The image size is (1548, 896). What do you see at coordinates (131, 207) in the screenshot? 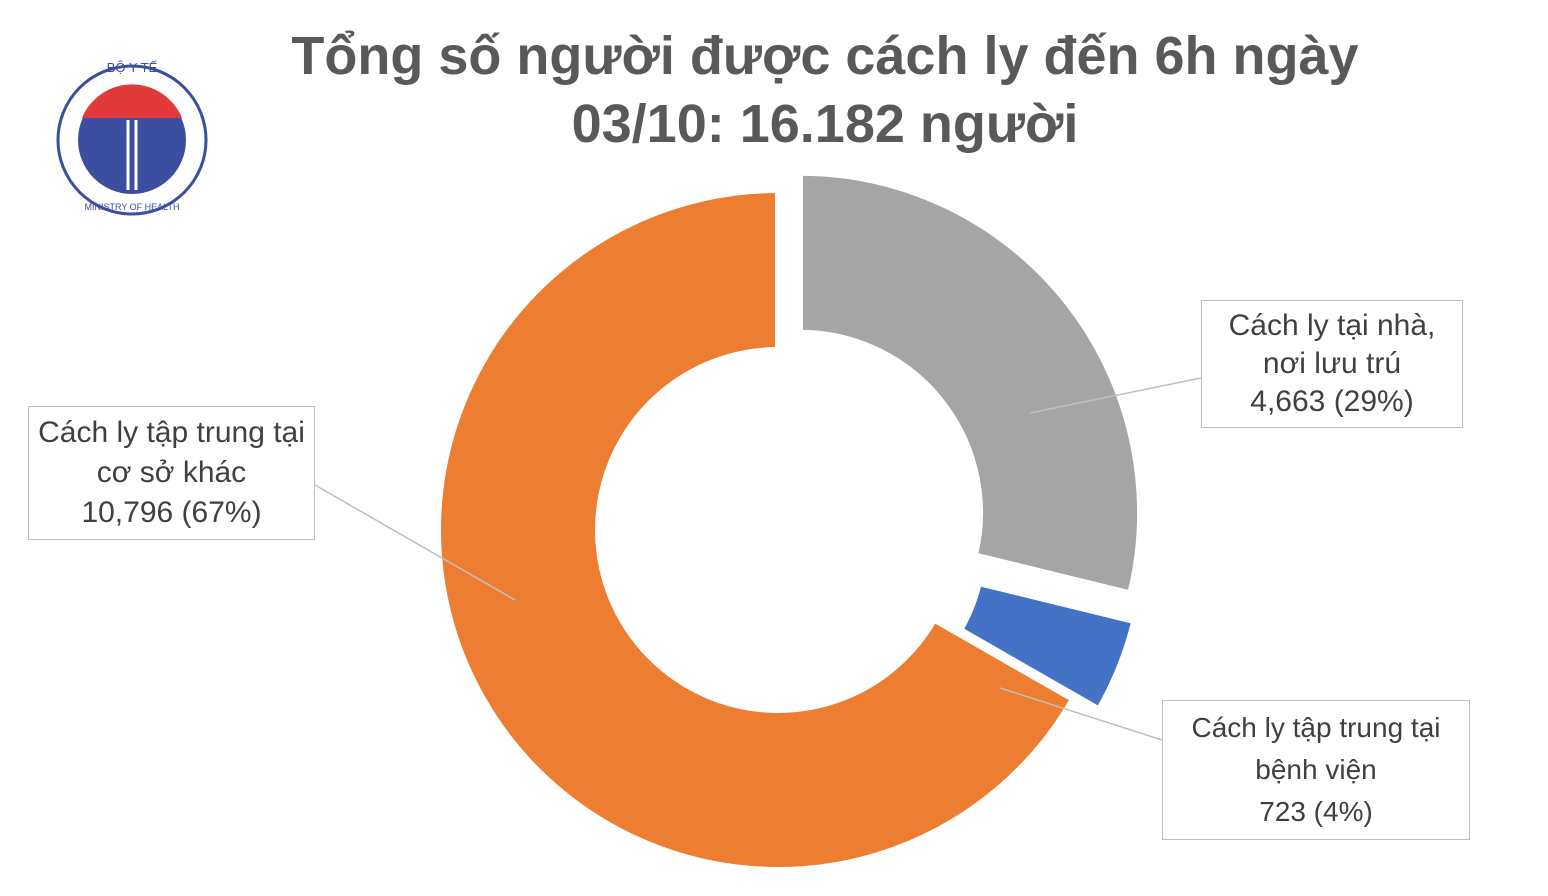
I see `logo-bottom: MINISTRY OF HEALTH` at bounding box center [131, 207].